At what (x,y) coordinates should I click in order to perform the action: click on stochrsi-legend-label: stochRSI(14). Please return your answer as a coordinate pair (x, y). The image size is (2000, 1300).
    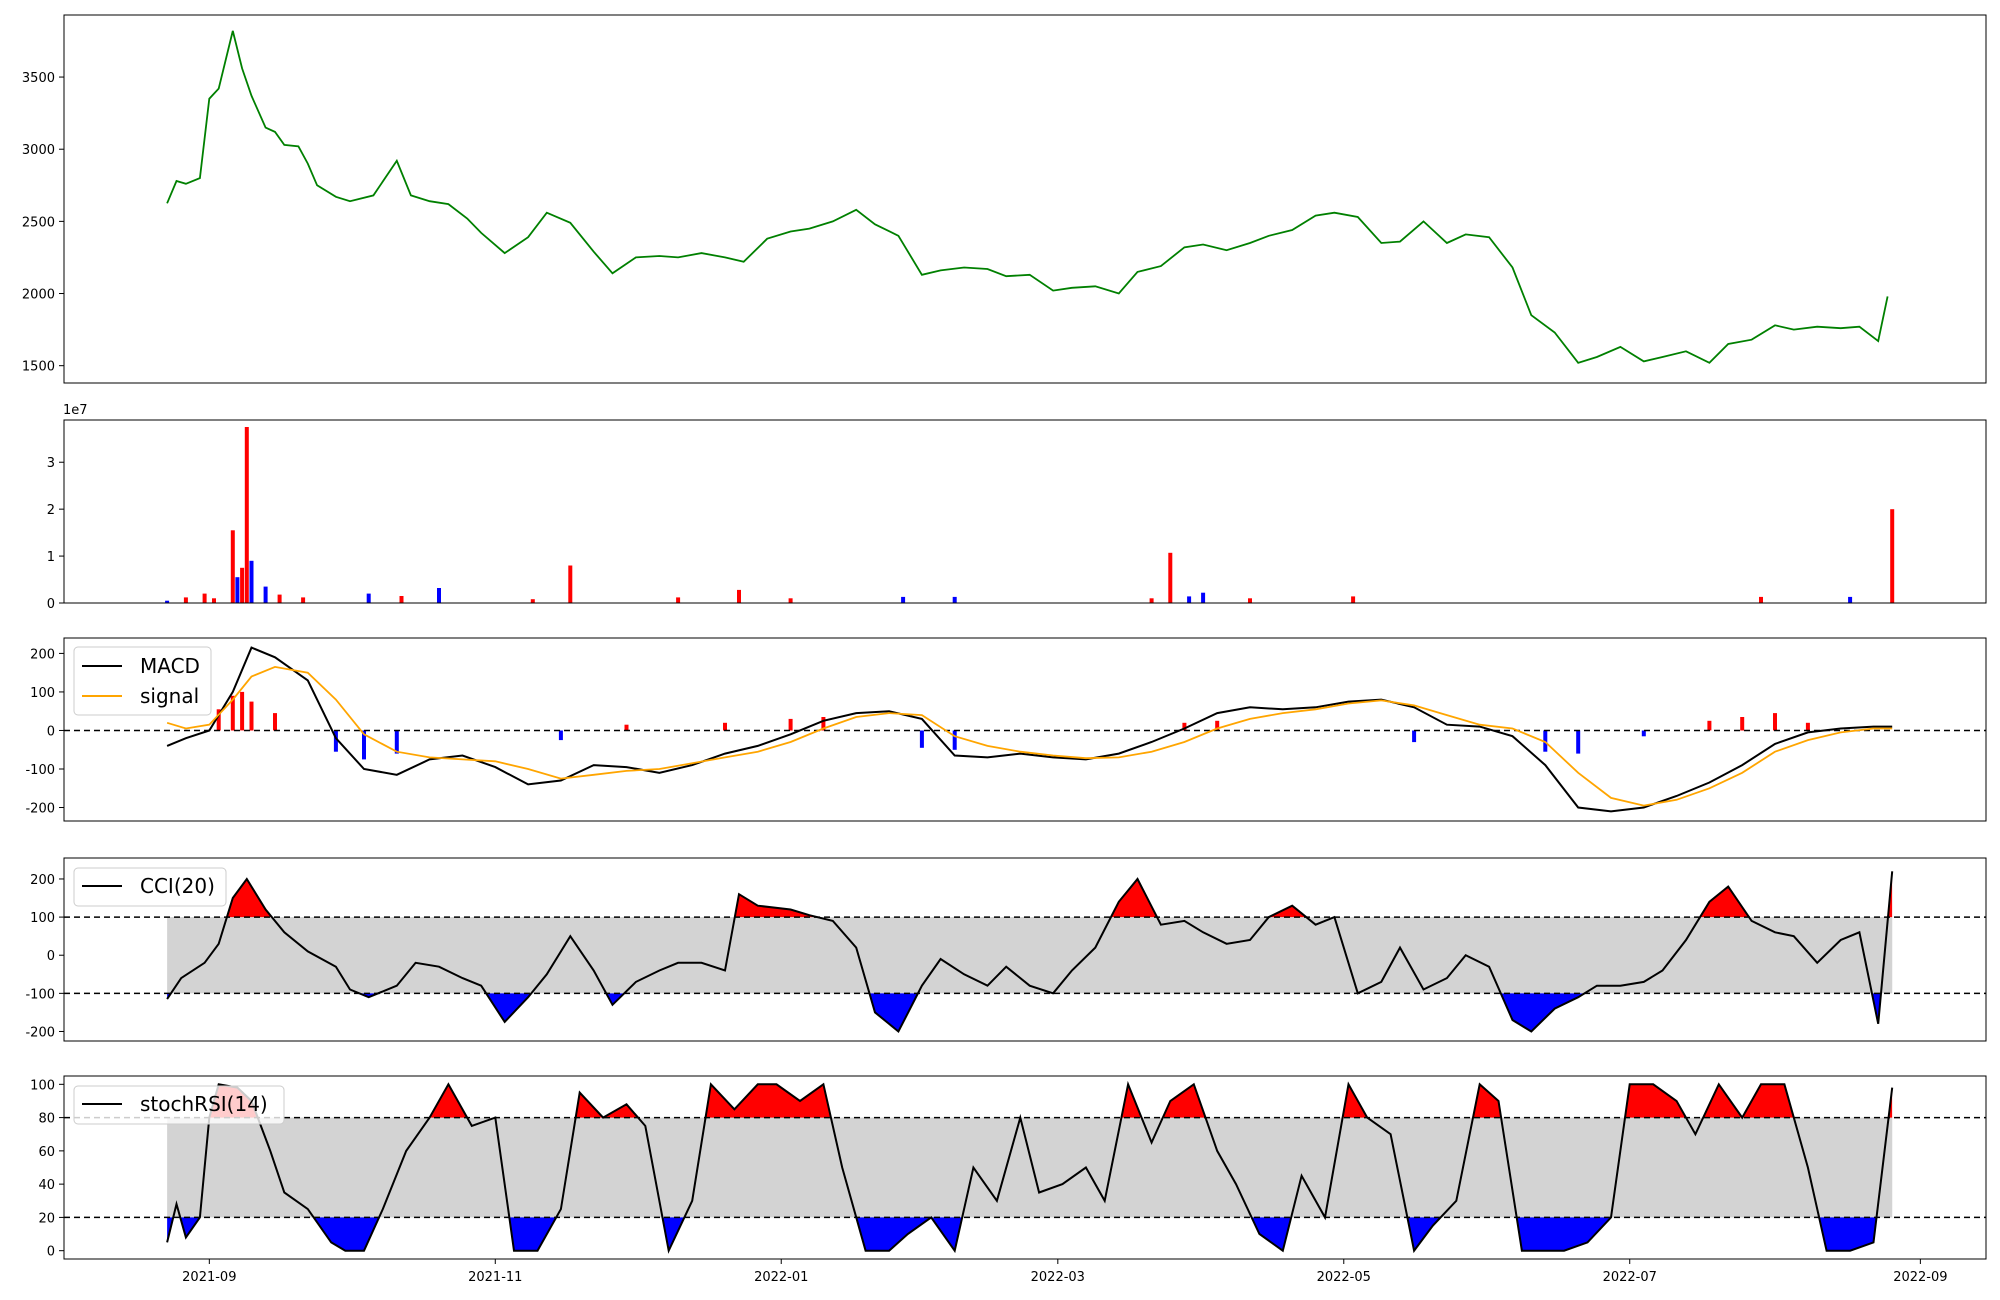
    Looking at the image, I should click on (204, 1104).